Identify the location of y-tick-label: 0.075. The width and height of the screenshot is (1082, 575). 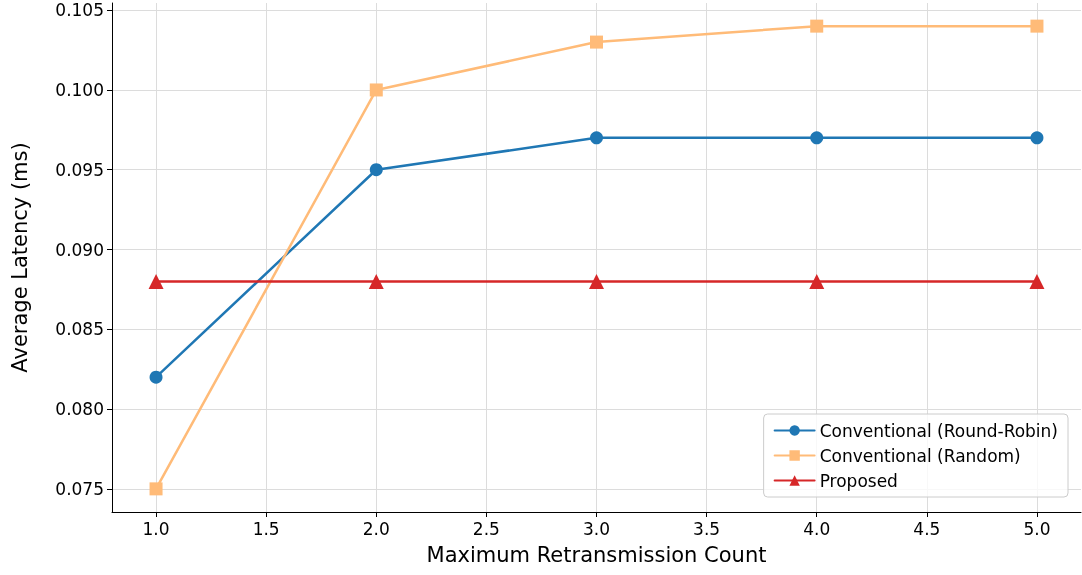
(79, 488).